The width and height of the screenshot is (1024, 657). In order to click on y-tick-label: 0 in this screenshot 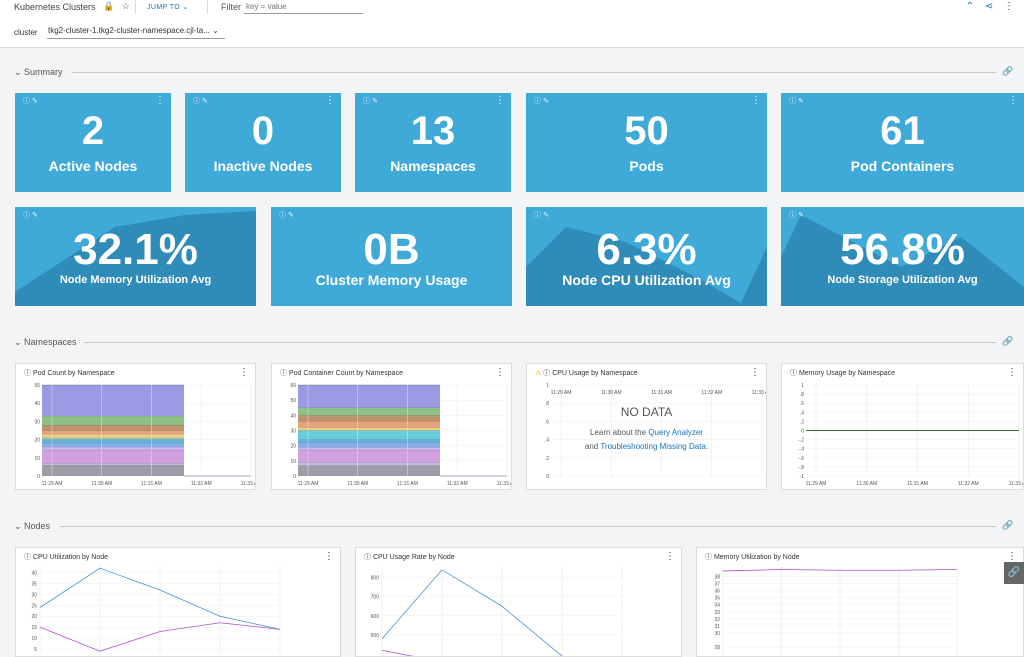, I will do `click(802, 432)`.